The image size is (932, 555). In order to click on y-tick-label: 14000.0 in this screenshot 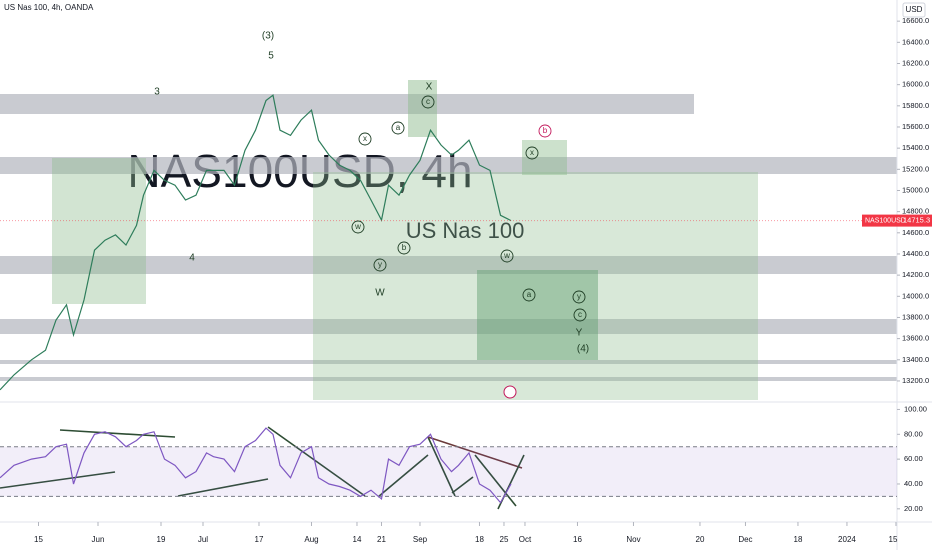, I will do `click(915, 295)`.